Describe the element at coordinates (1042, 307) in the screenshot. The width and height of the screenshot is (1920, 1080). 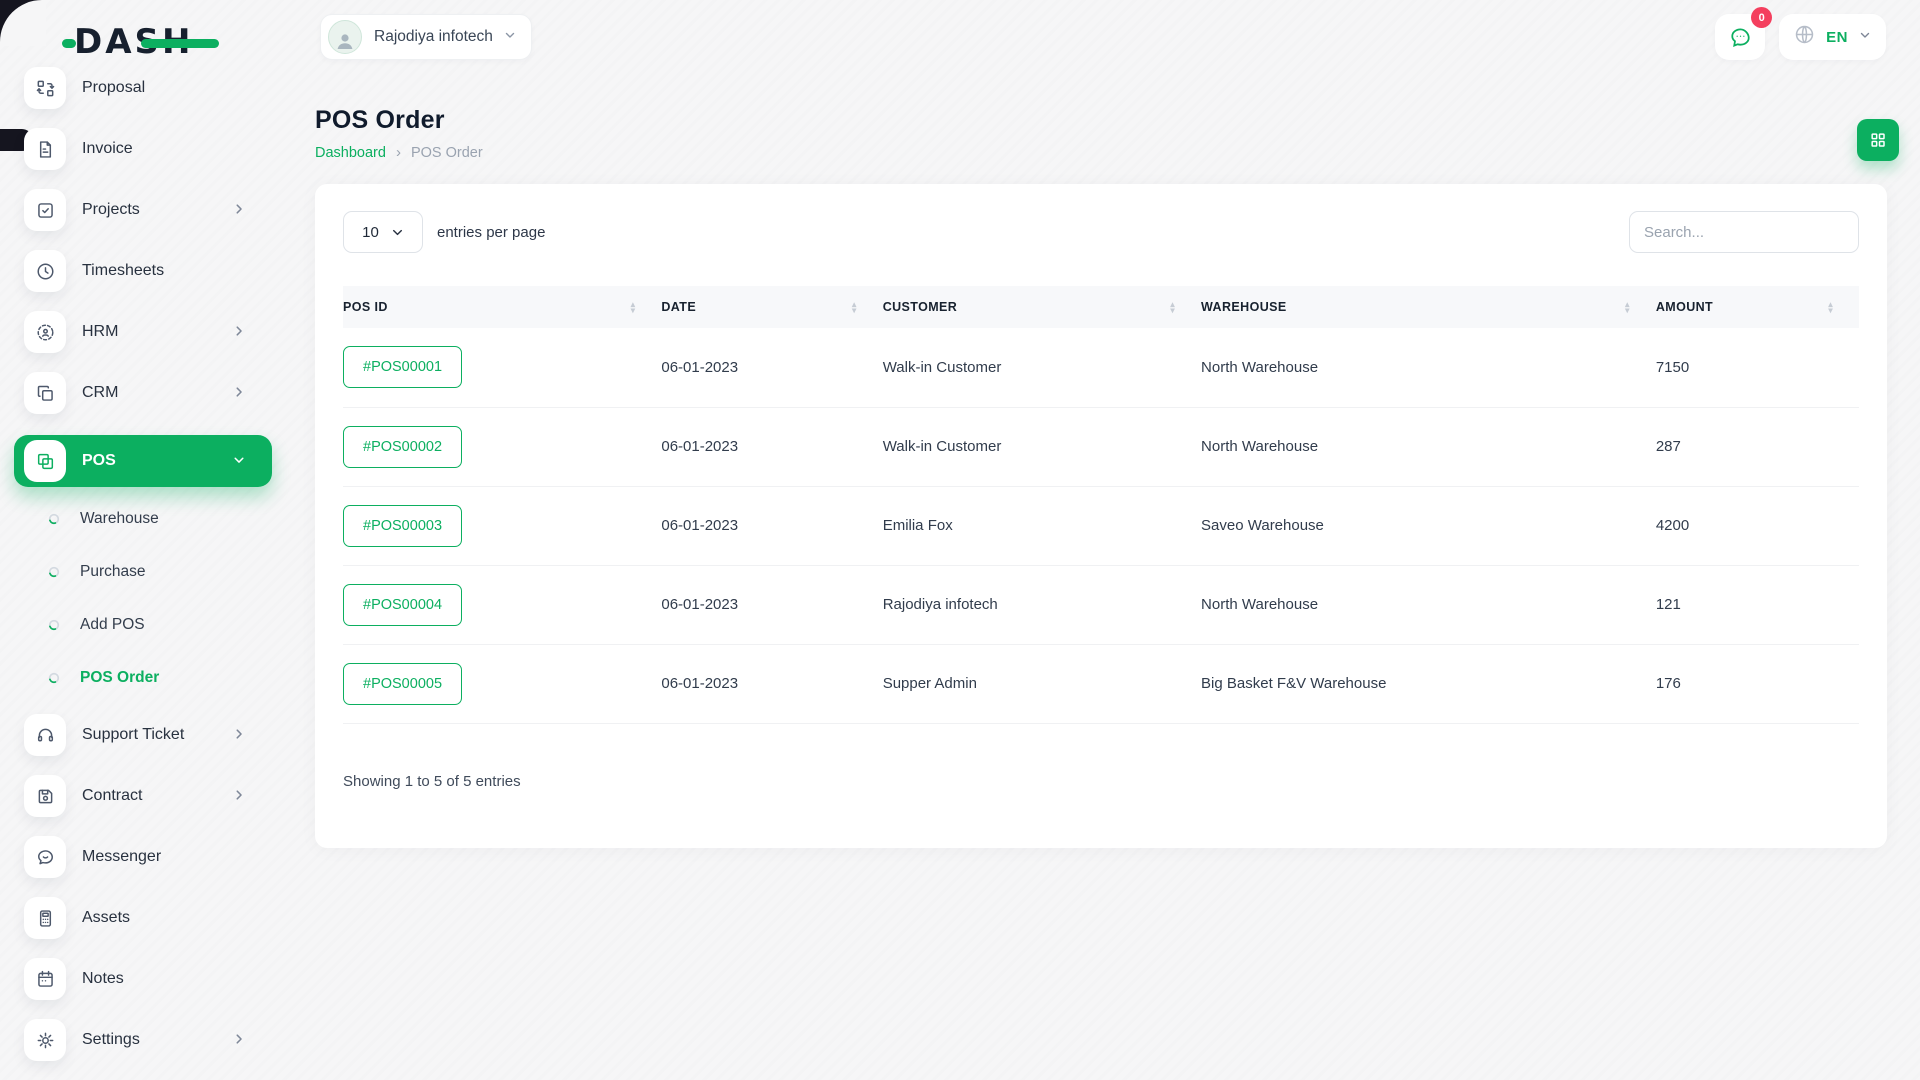
I see `column-header-customer: CUSTOMER ▴ ▾` at that location.